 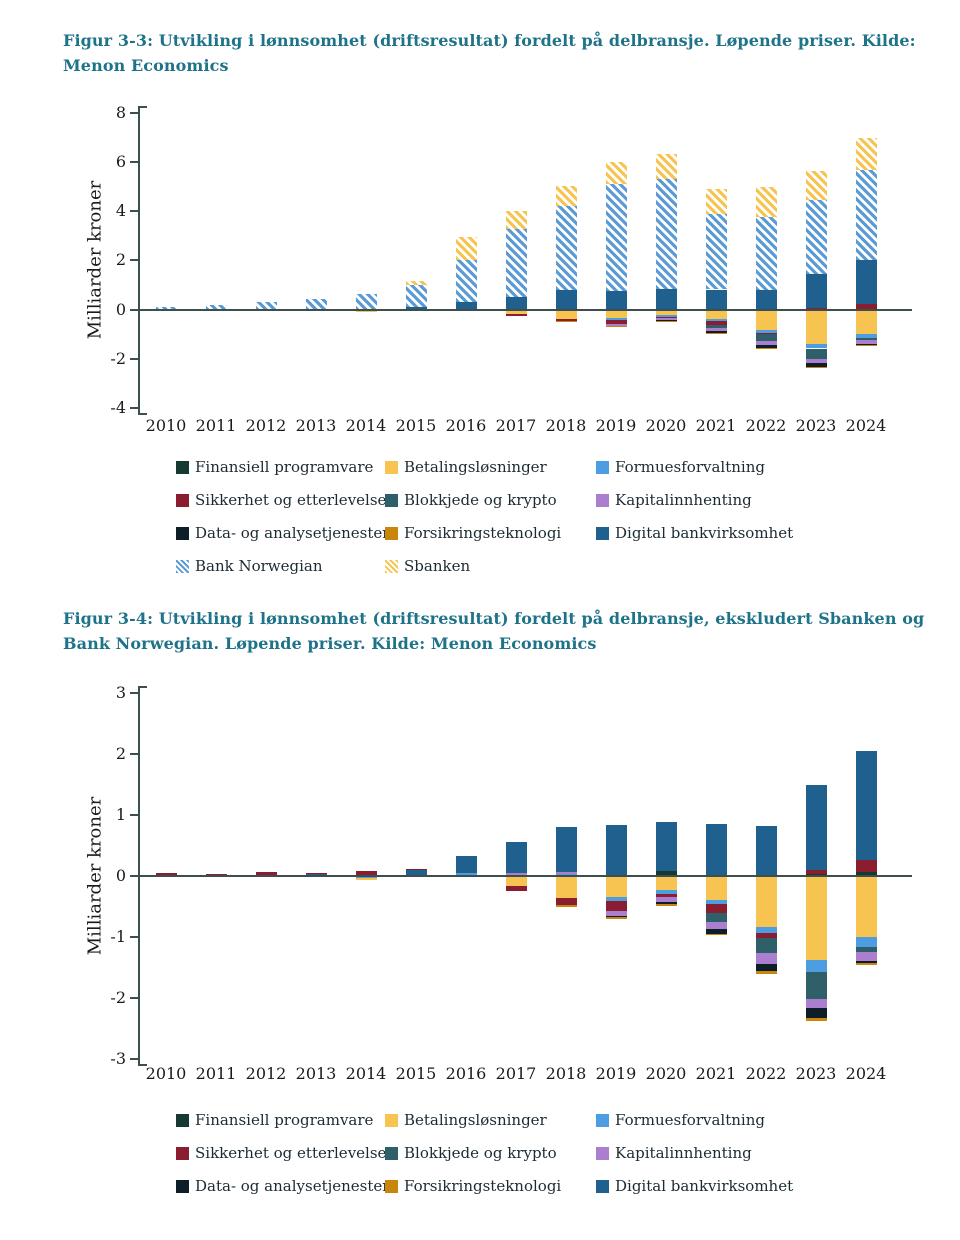 I want to click on x-tick-label: 2014, so click(x=366, y=1073).